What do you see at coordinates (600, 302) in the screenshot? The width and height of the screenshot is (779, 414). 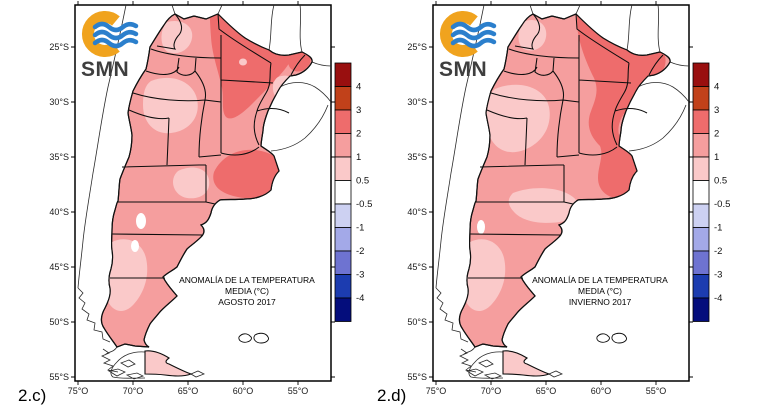 I see `caption-line: INVIERNO 2017` at bounding box center [600, 302].